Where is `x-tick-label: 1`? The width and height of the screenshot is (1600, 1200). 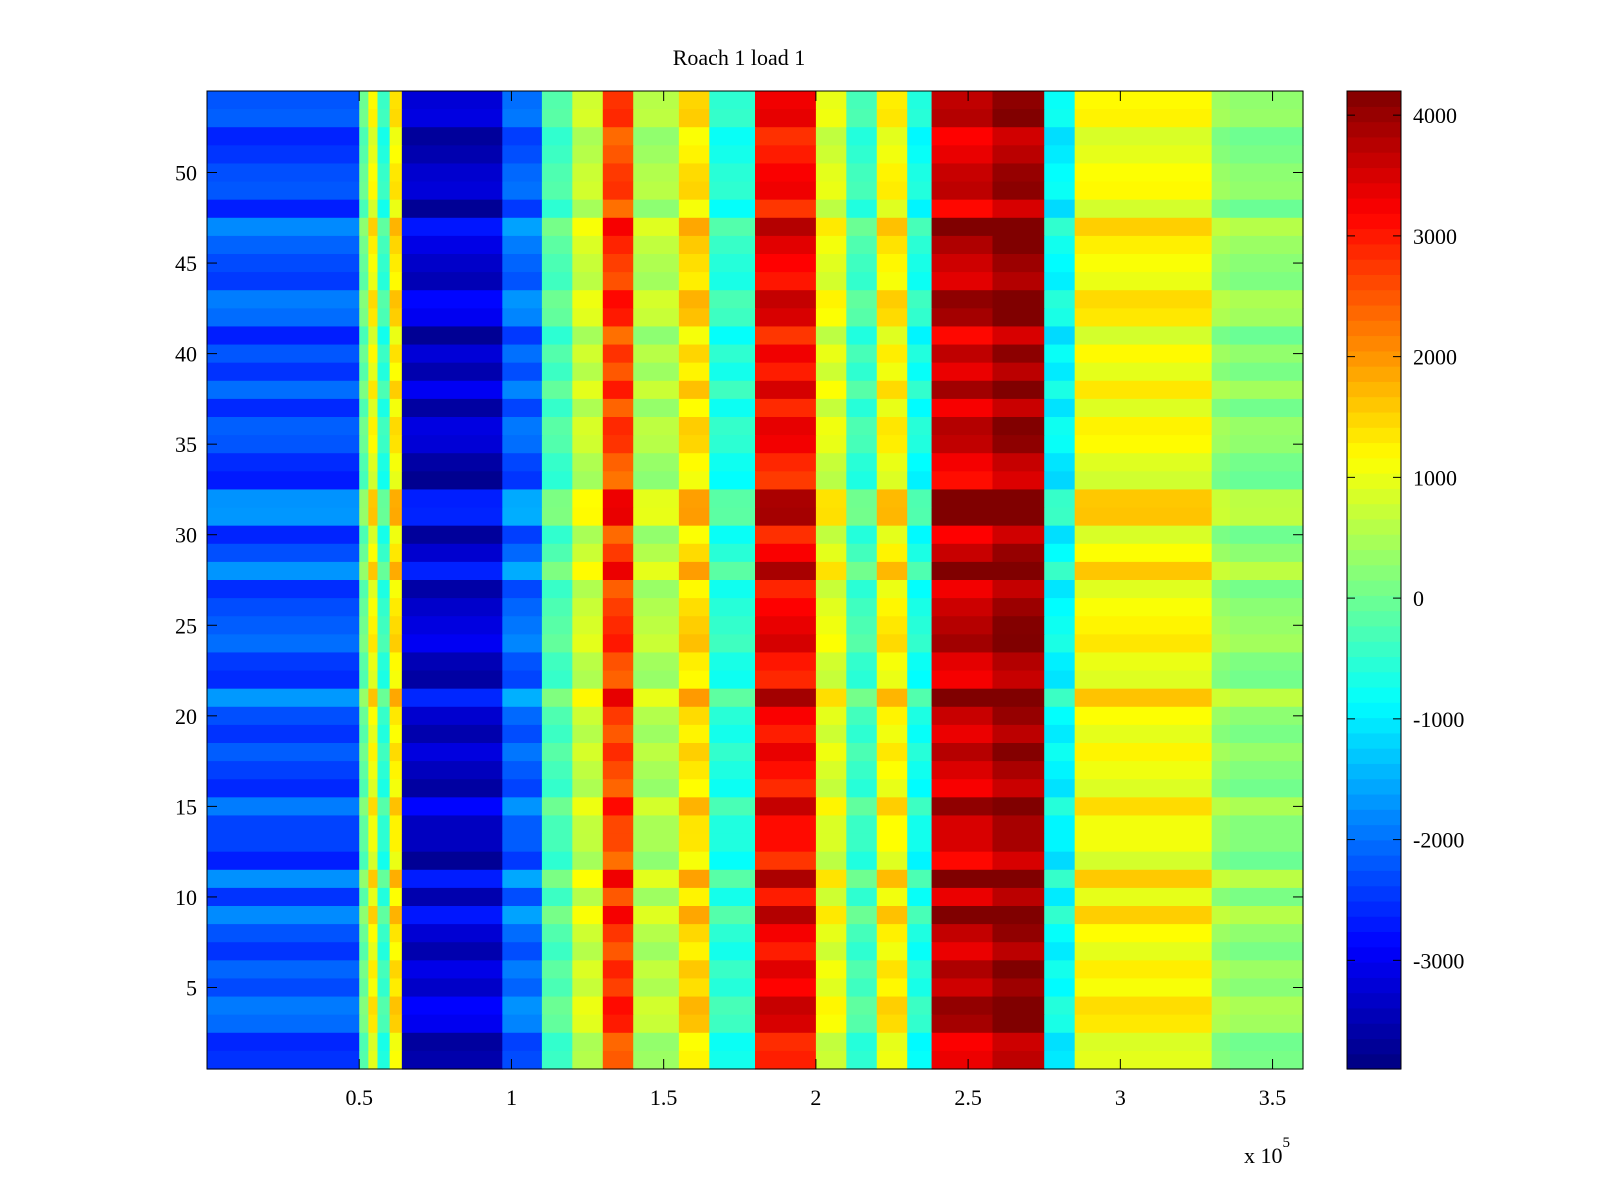 x-tick-label: 1 is located at coordinates (511, 1097).